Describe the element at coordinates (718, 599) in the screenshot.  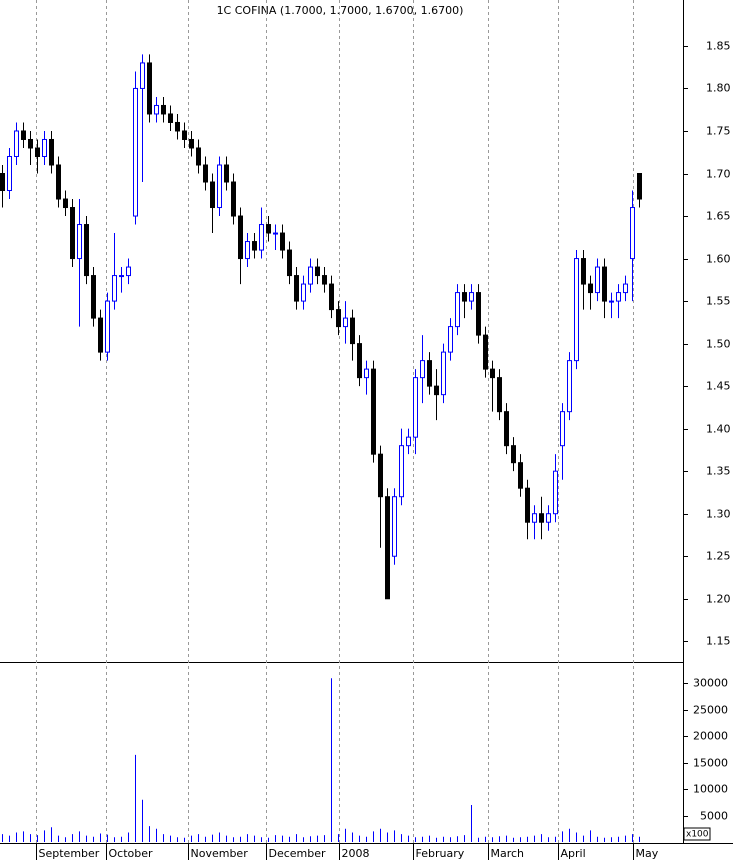
I see `y-tick-label: 1.20` at that location.